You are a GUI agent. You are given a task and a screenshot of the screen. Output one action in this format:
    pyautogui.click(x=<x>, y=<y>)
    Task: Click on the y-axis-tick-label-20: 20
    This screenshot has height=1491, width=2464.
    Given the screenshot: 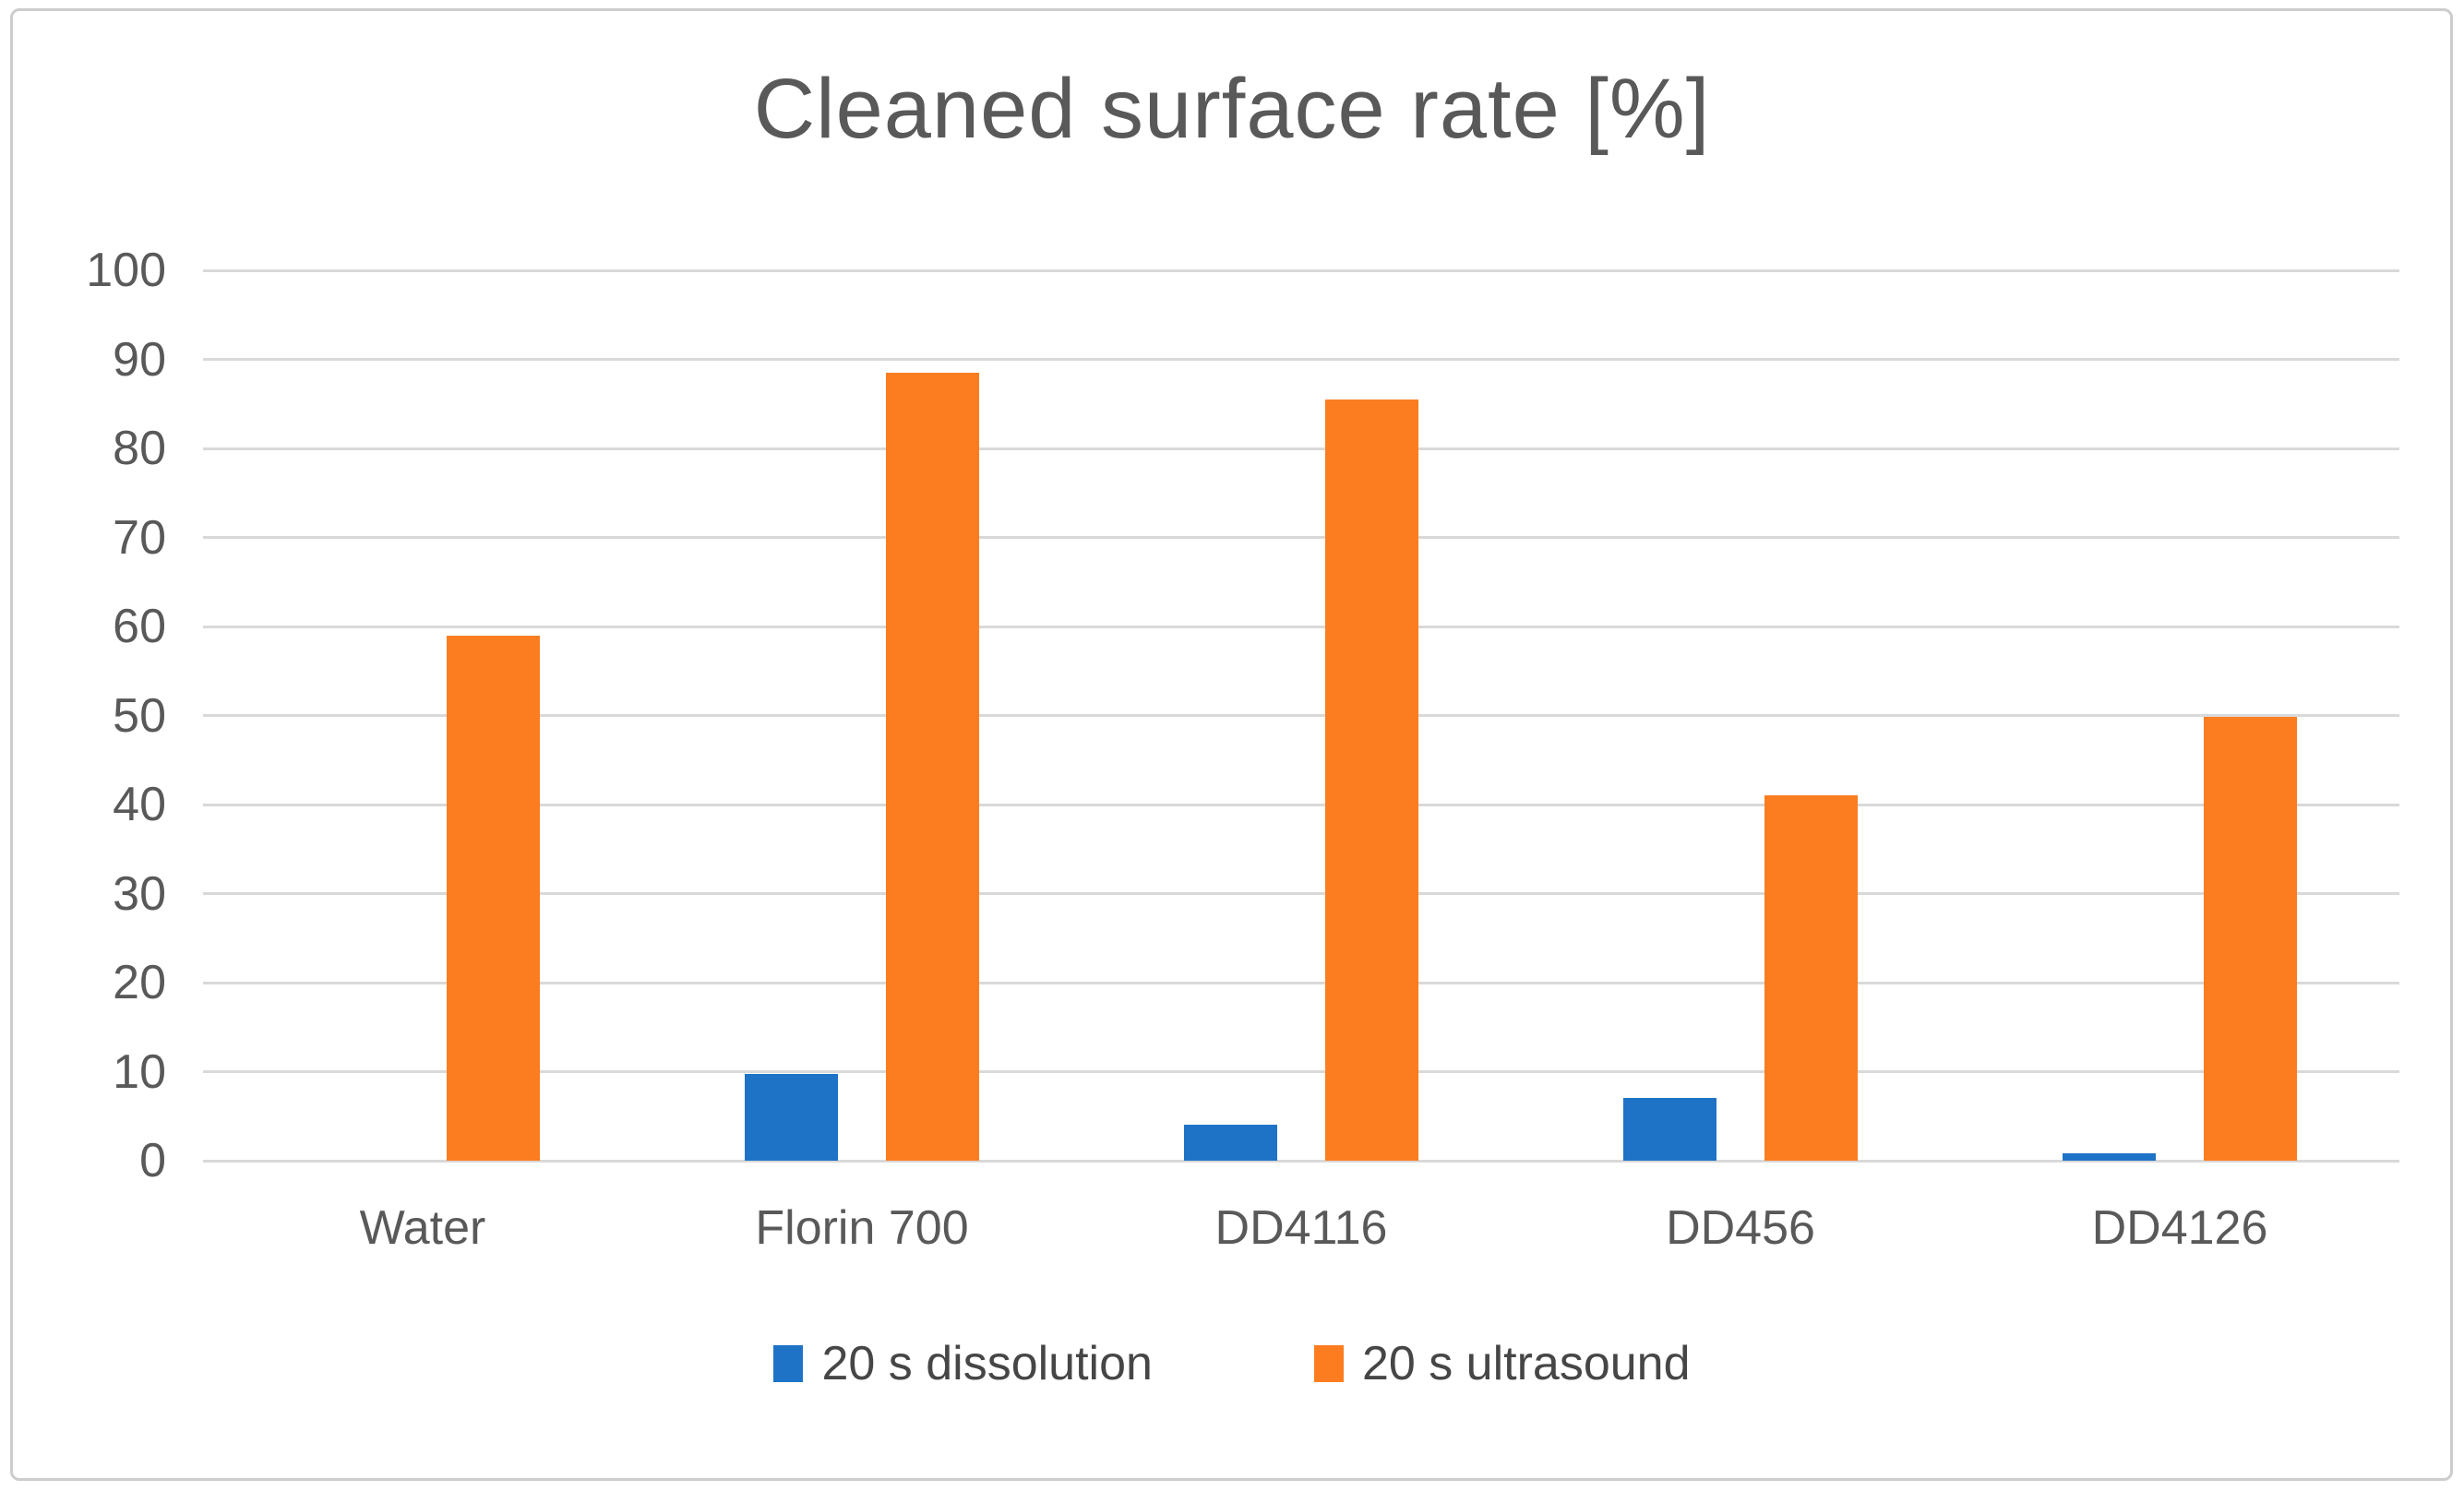 What is the action you would take?
    pyautogui.click(x=139, y=983)
    